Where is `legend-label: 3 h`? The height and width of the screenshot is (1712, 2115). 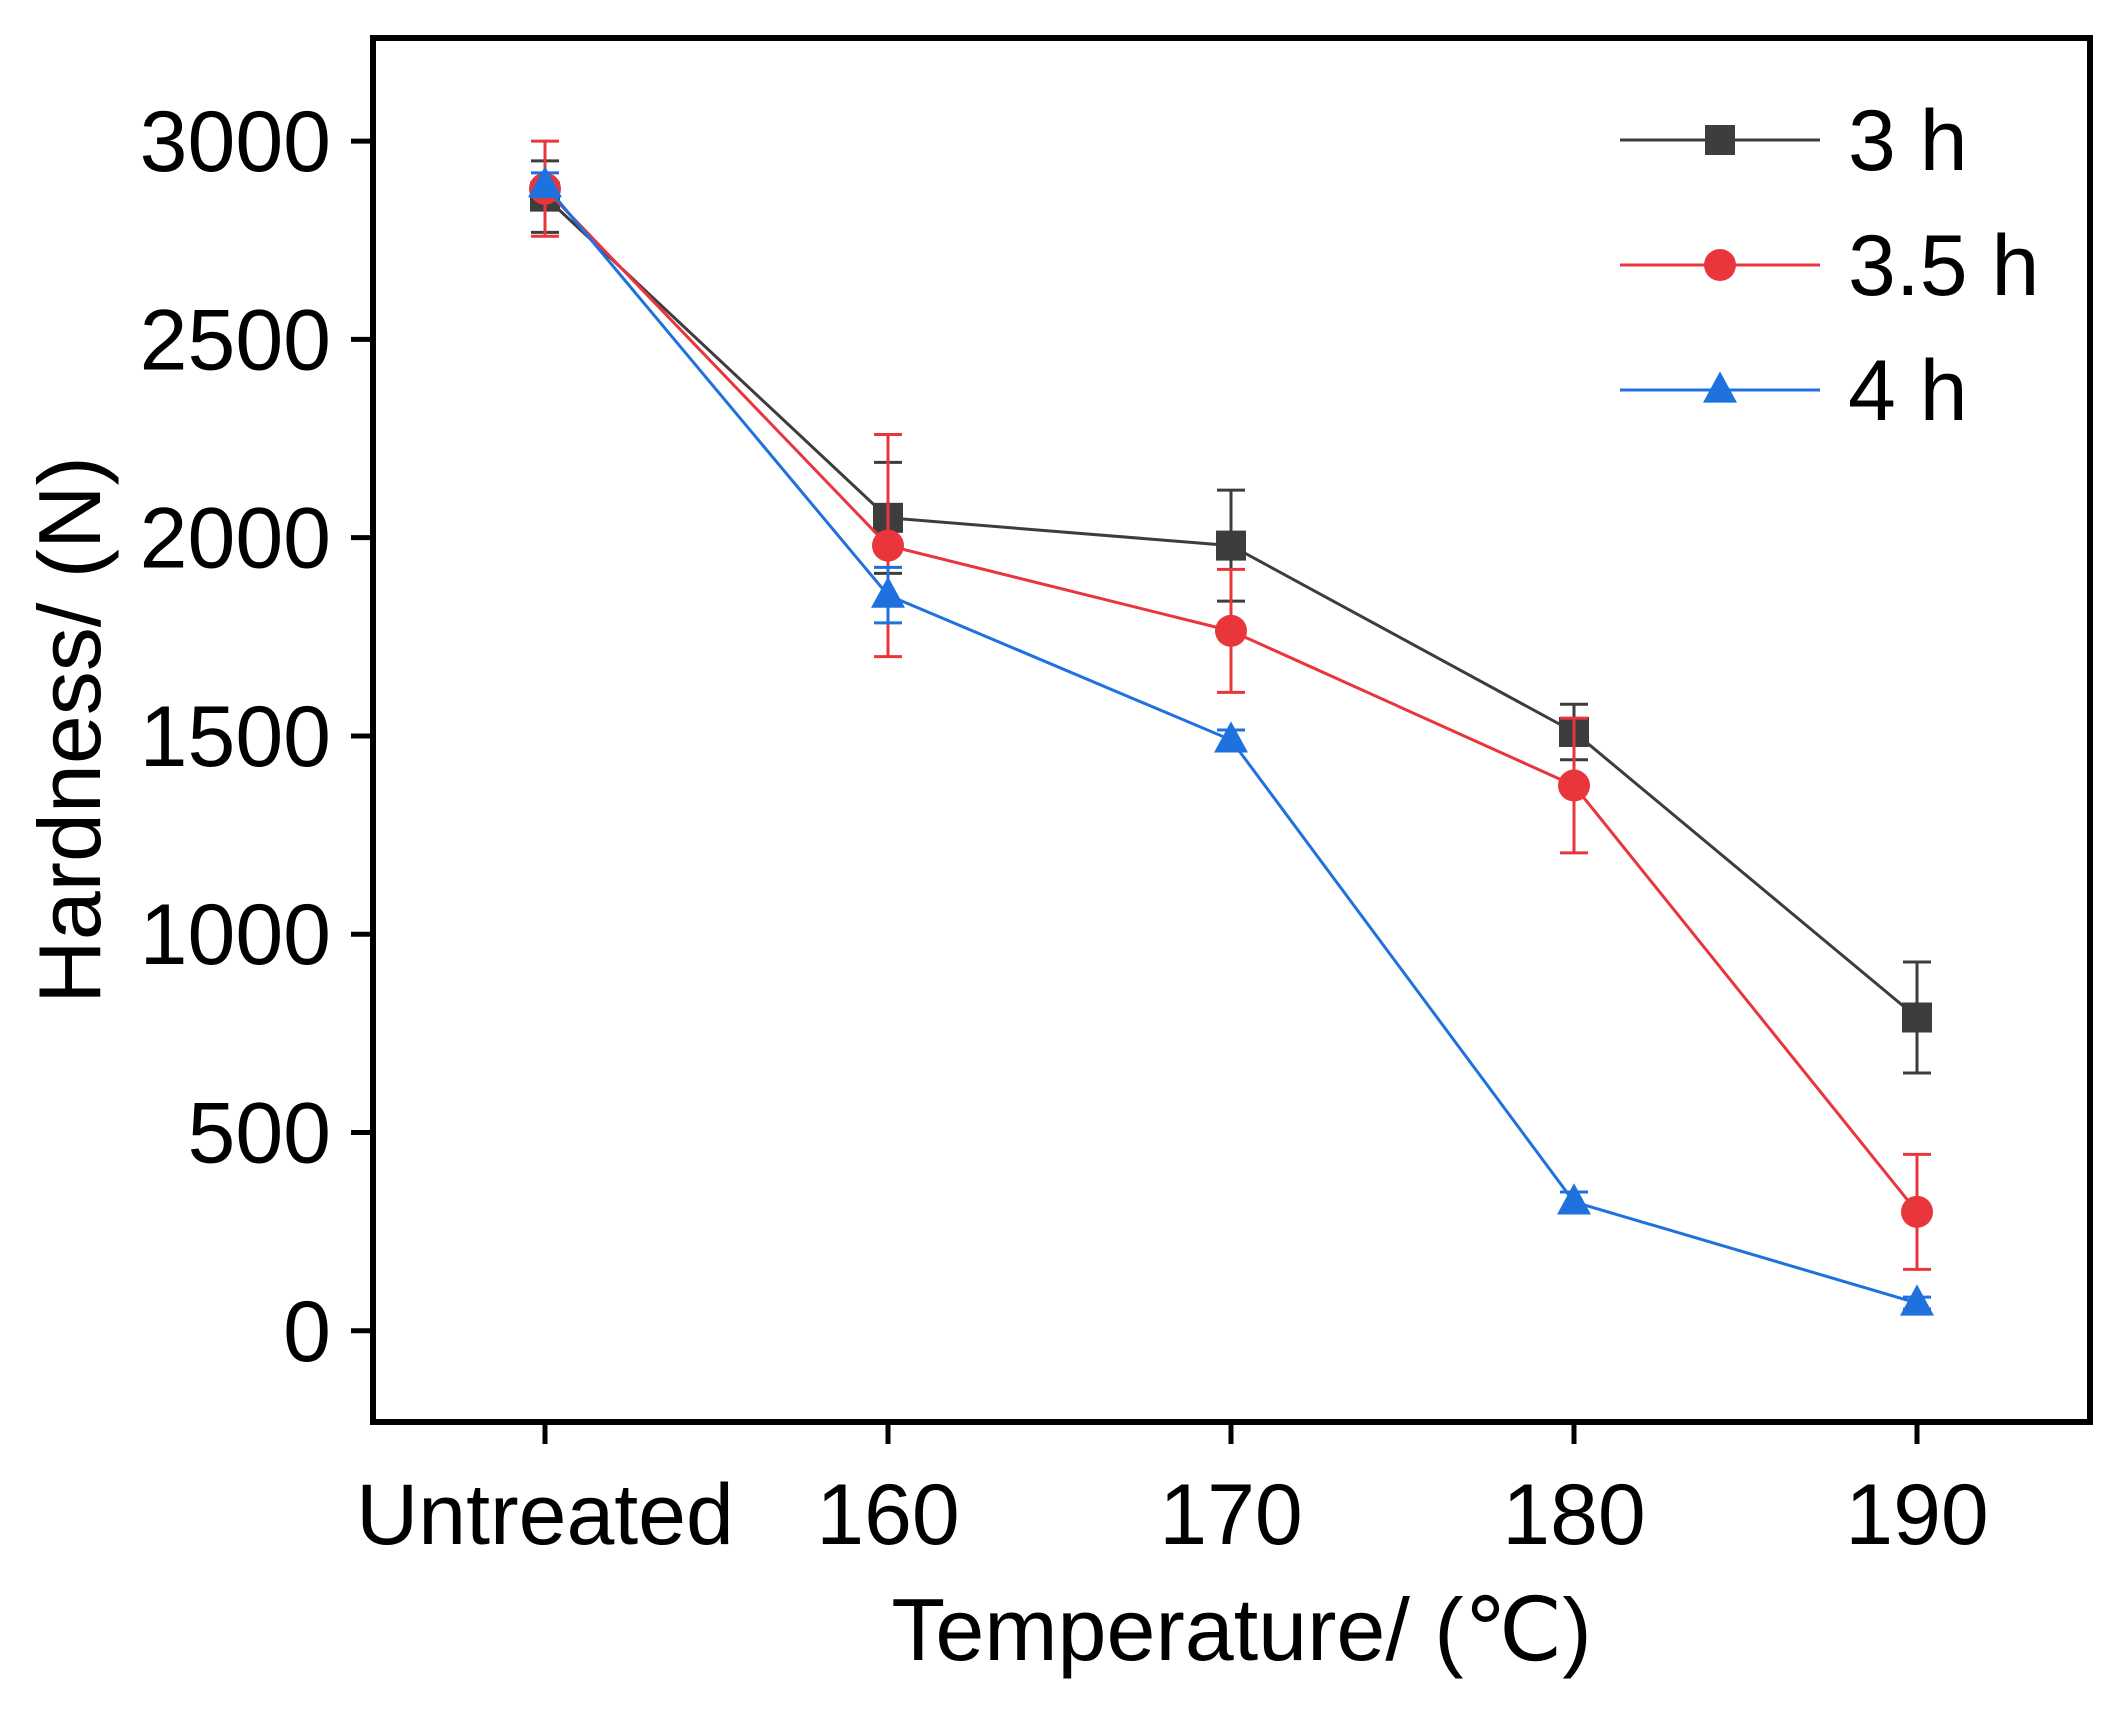
legend-label: 3 h is located at coordinates (1908, 141).